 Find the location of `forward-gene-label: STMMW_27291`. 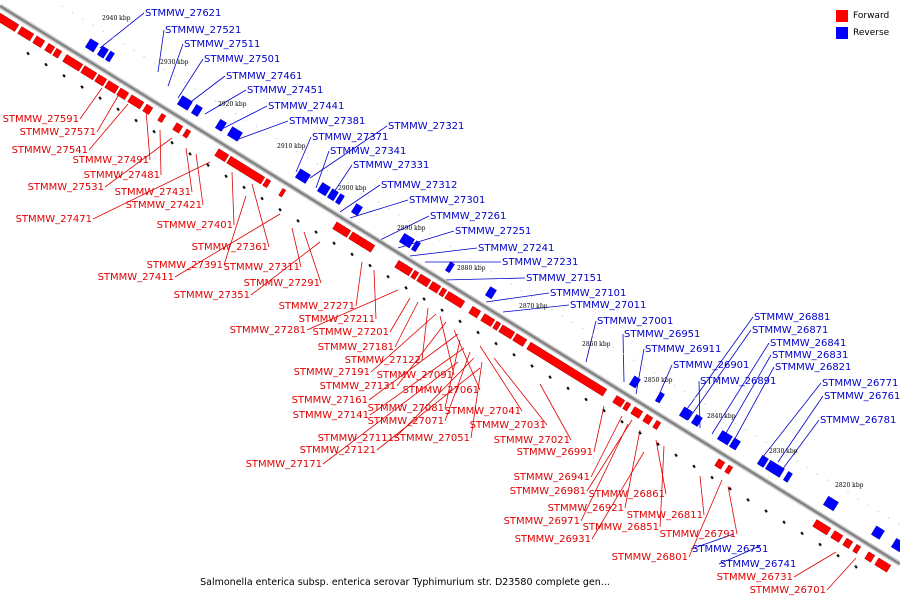

forward-gene-label: STMMW_27291 is located at coordinates (282, 283).